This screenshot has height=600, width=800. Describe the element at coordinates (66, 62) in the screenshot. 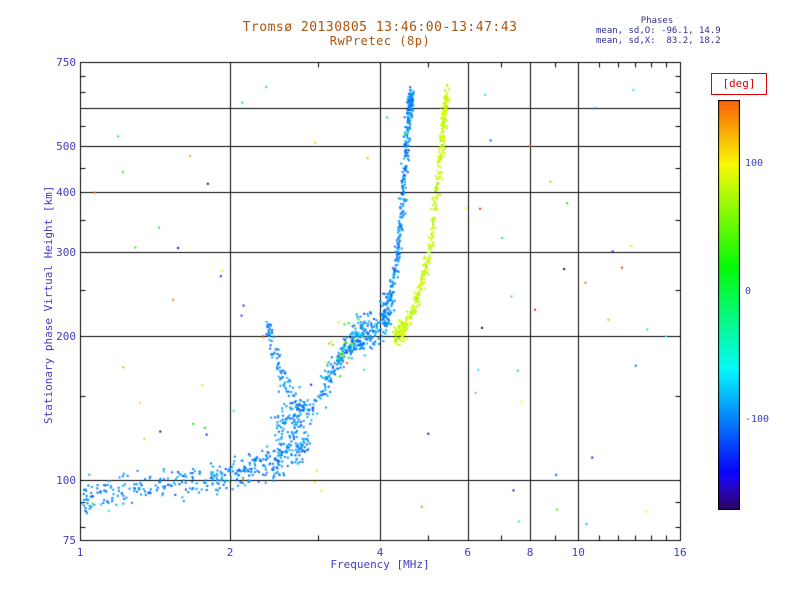

I see `y-tick-label: 750` at that location.